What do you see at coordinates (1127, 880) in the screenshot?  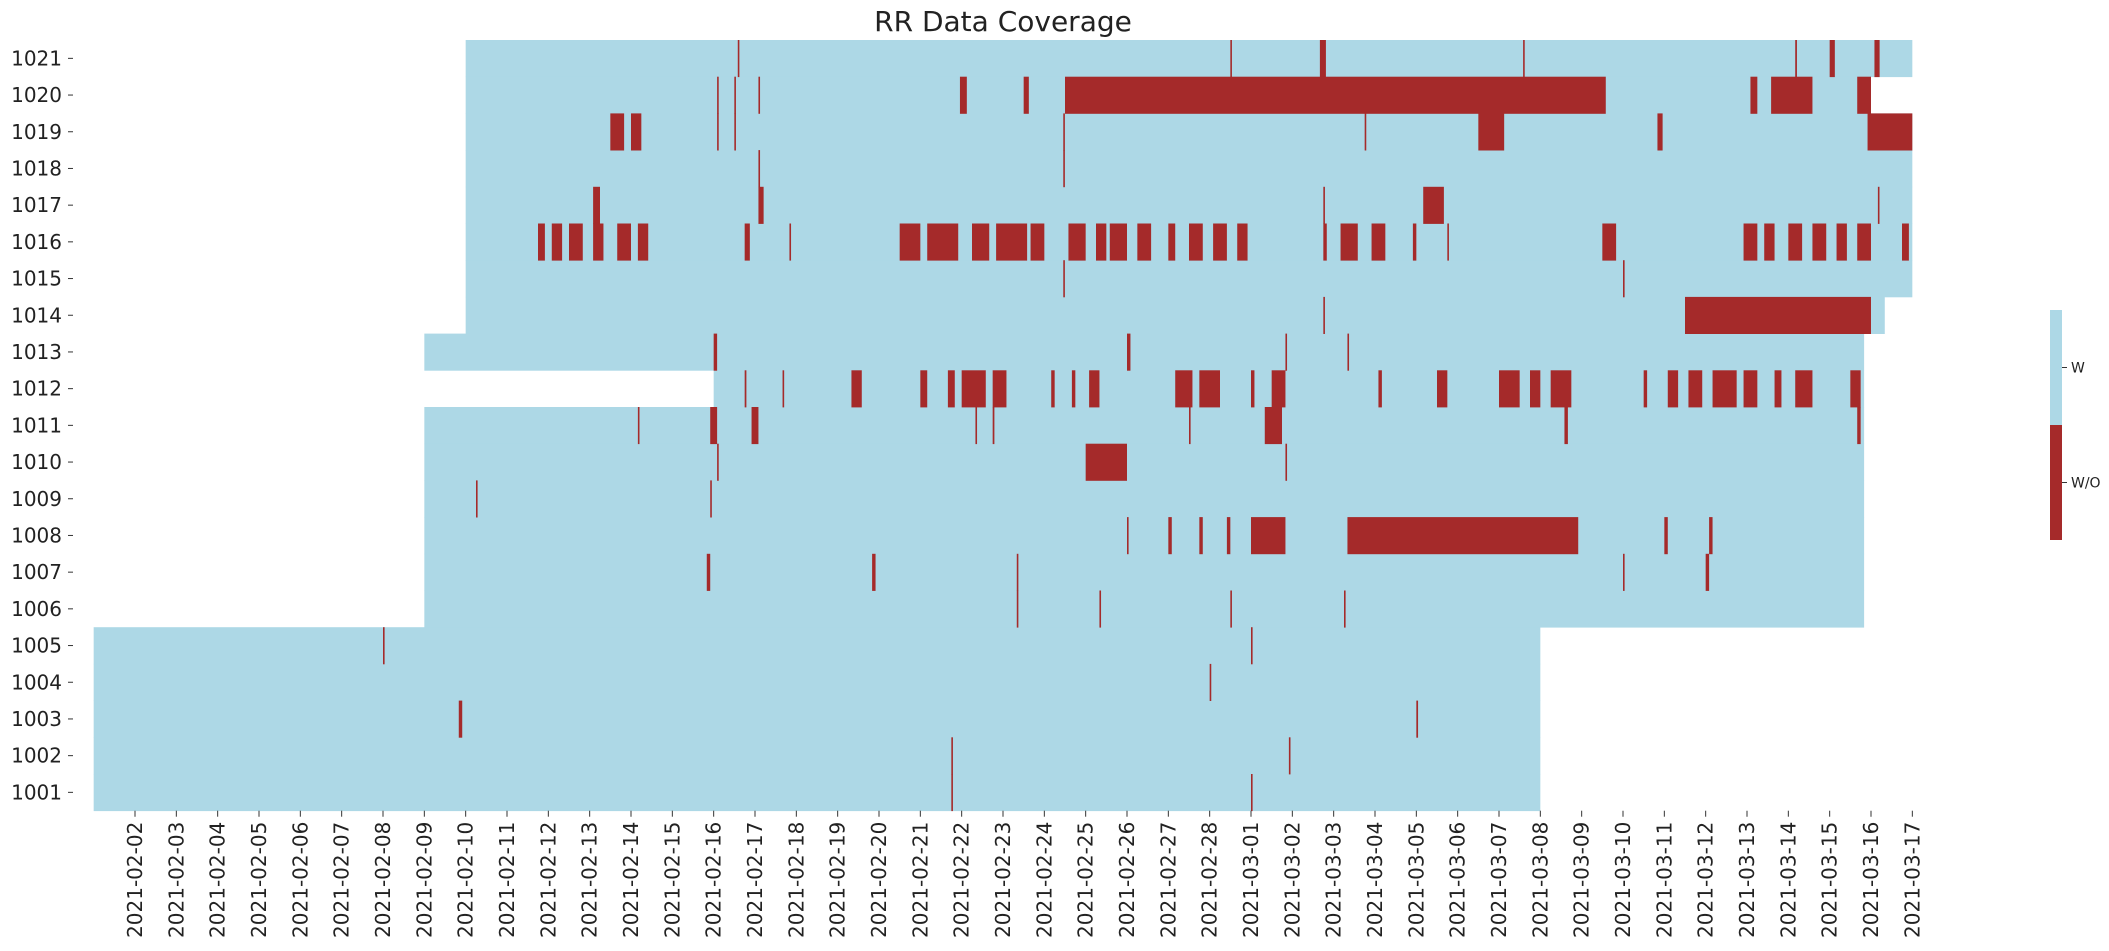 I see `x-tick-label: 2021-02-26` at bounding box center [1127, 880].